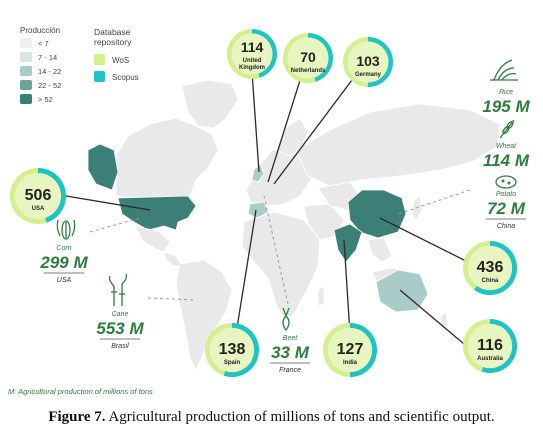  Describe the element at coordinates (308, 57) in the screenshot. I see `donut-value: 70` at that location.